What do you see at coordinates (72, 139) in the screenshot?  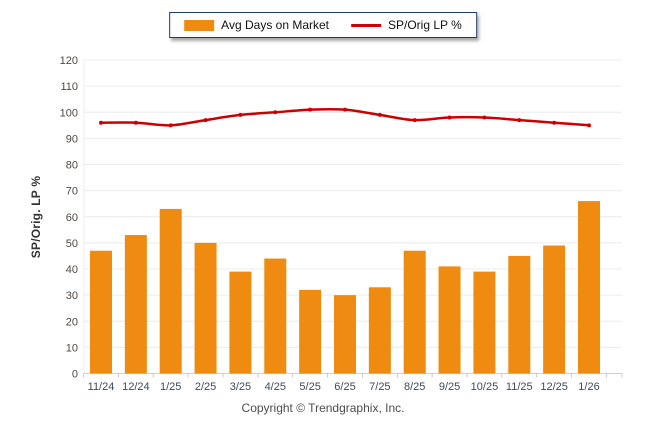 I see `y-tick-label-90: 90` at bounding box center [72, 139].